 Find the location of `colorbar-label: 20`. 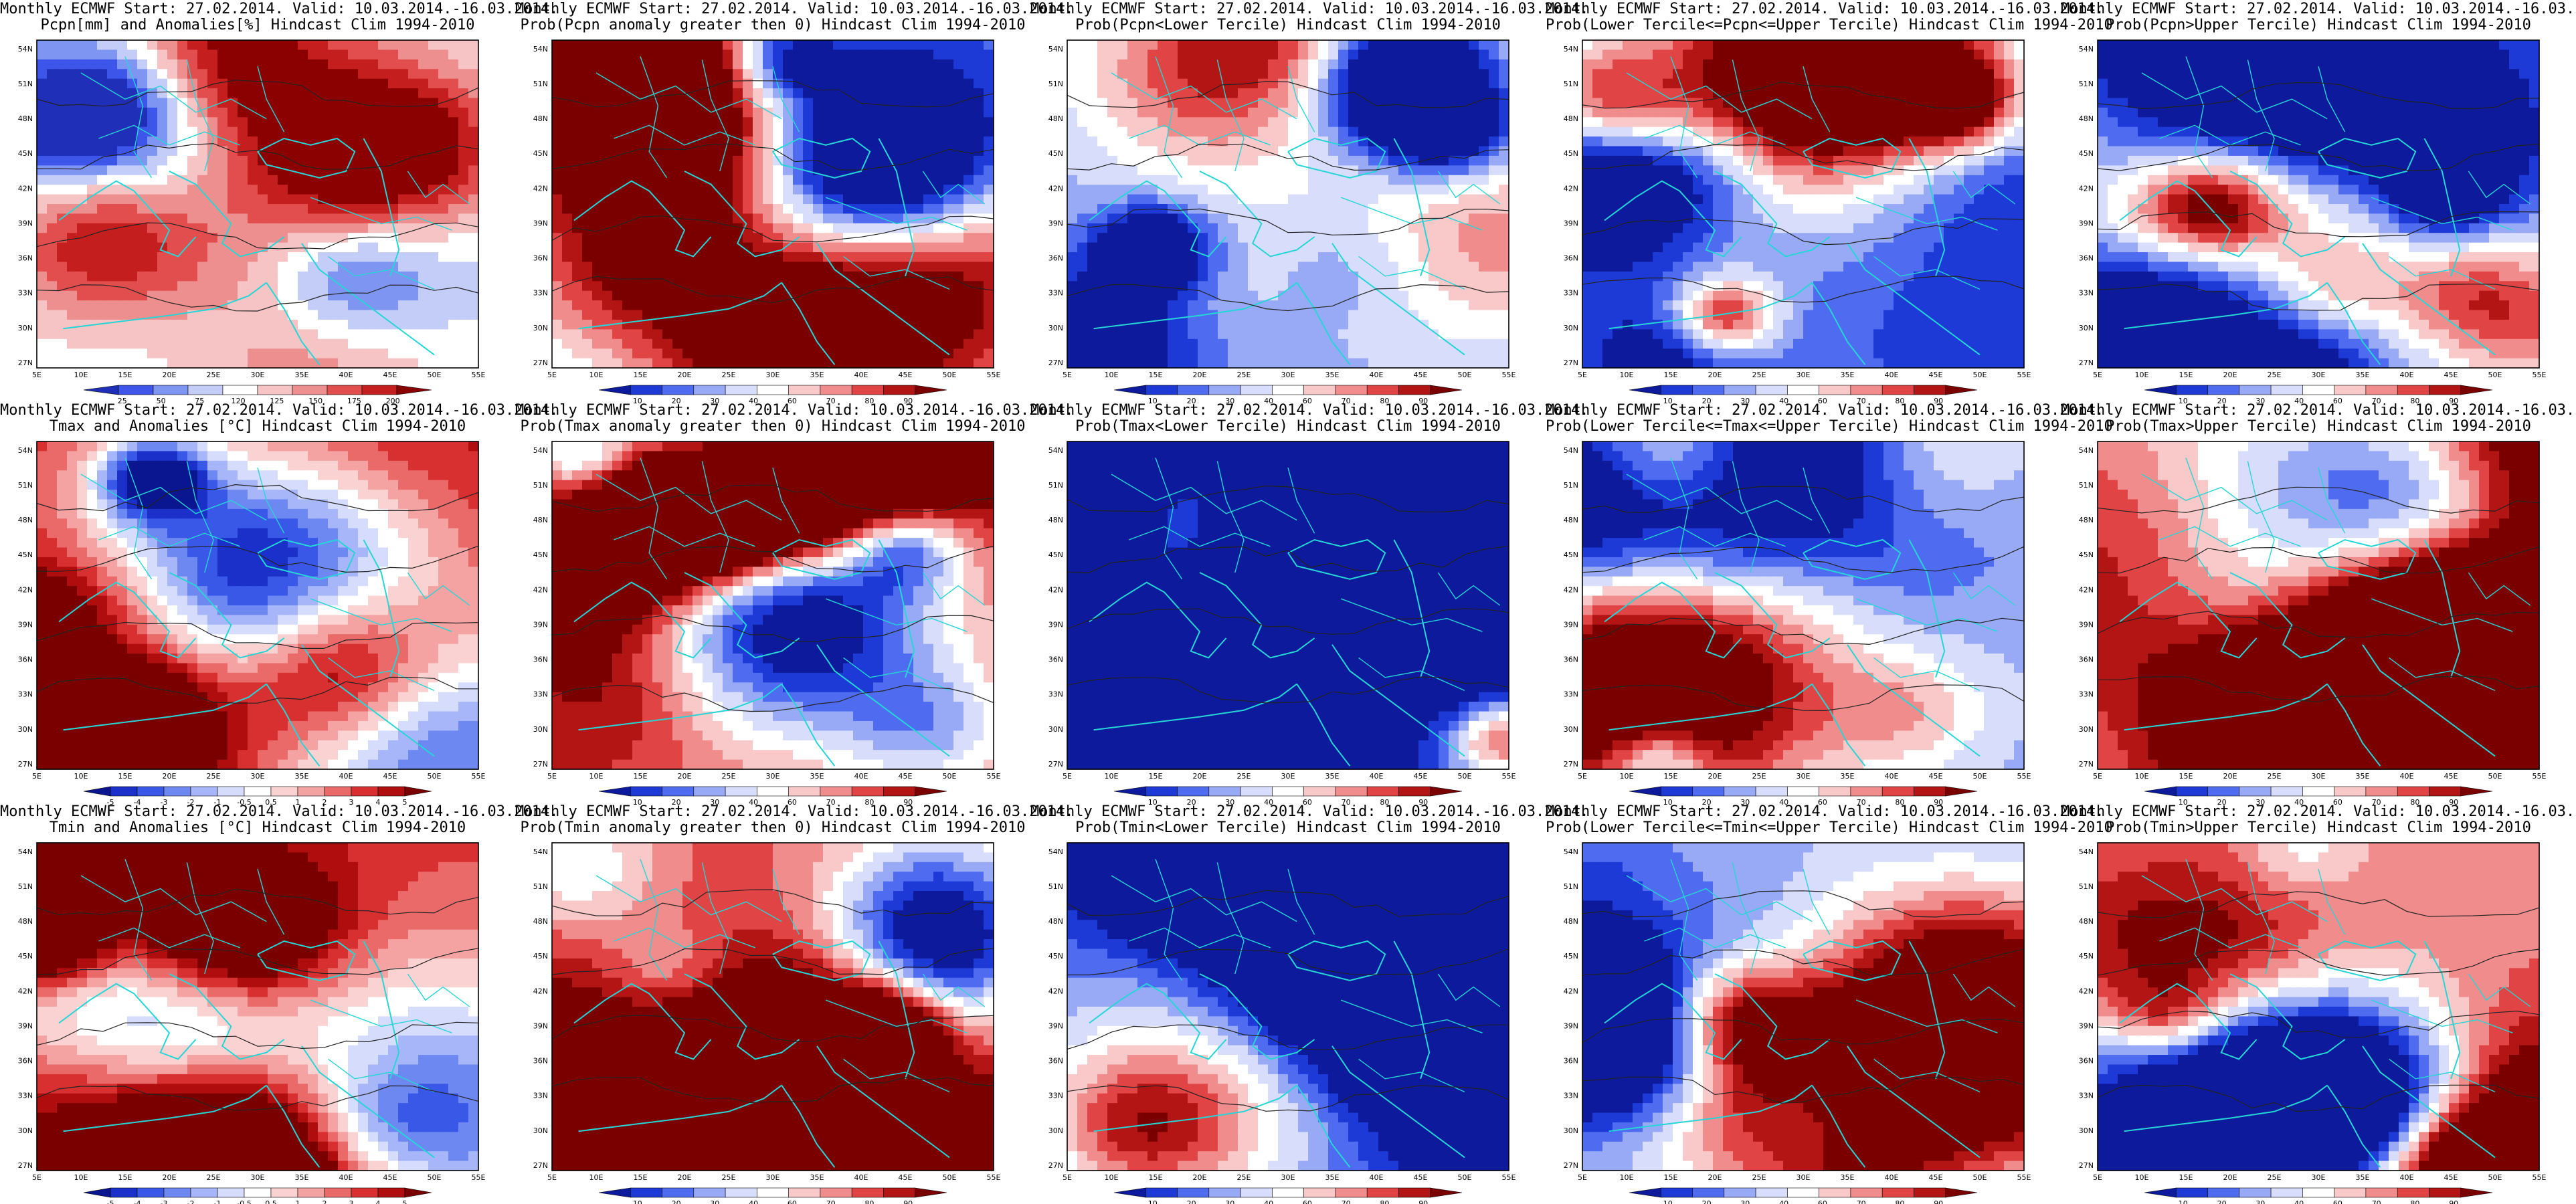

colorbar-label: 20 is located at coordinates (676, 401).